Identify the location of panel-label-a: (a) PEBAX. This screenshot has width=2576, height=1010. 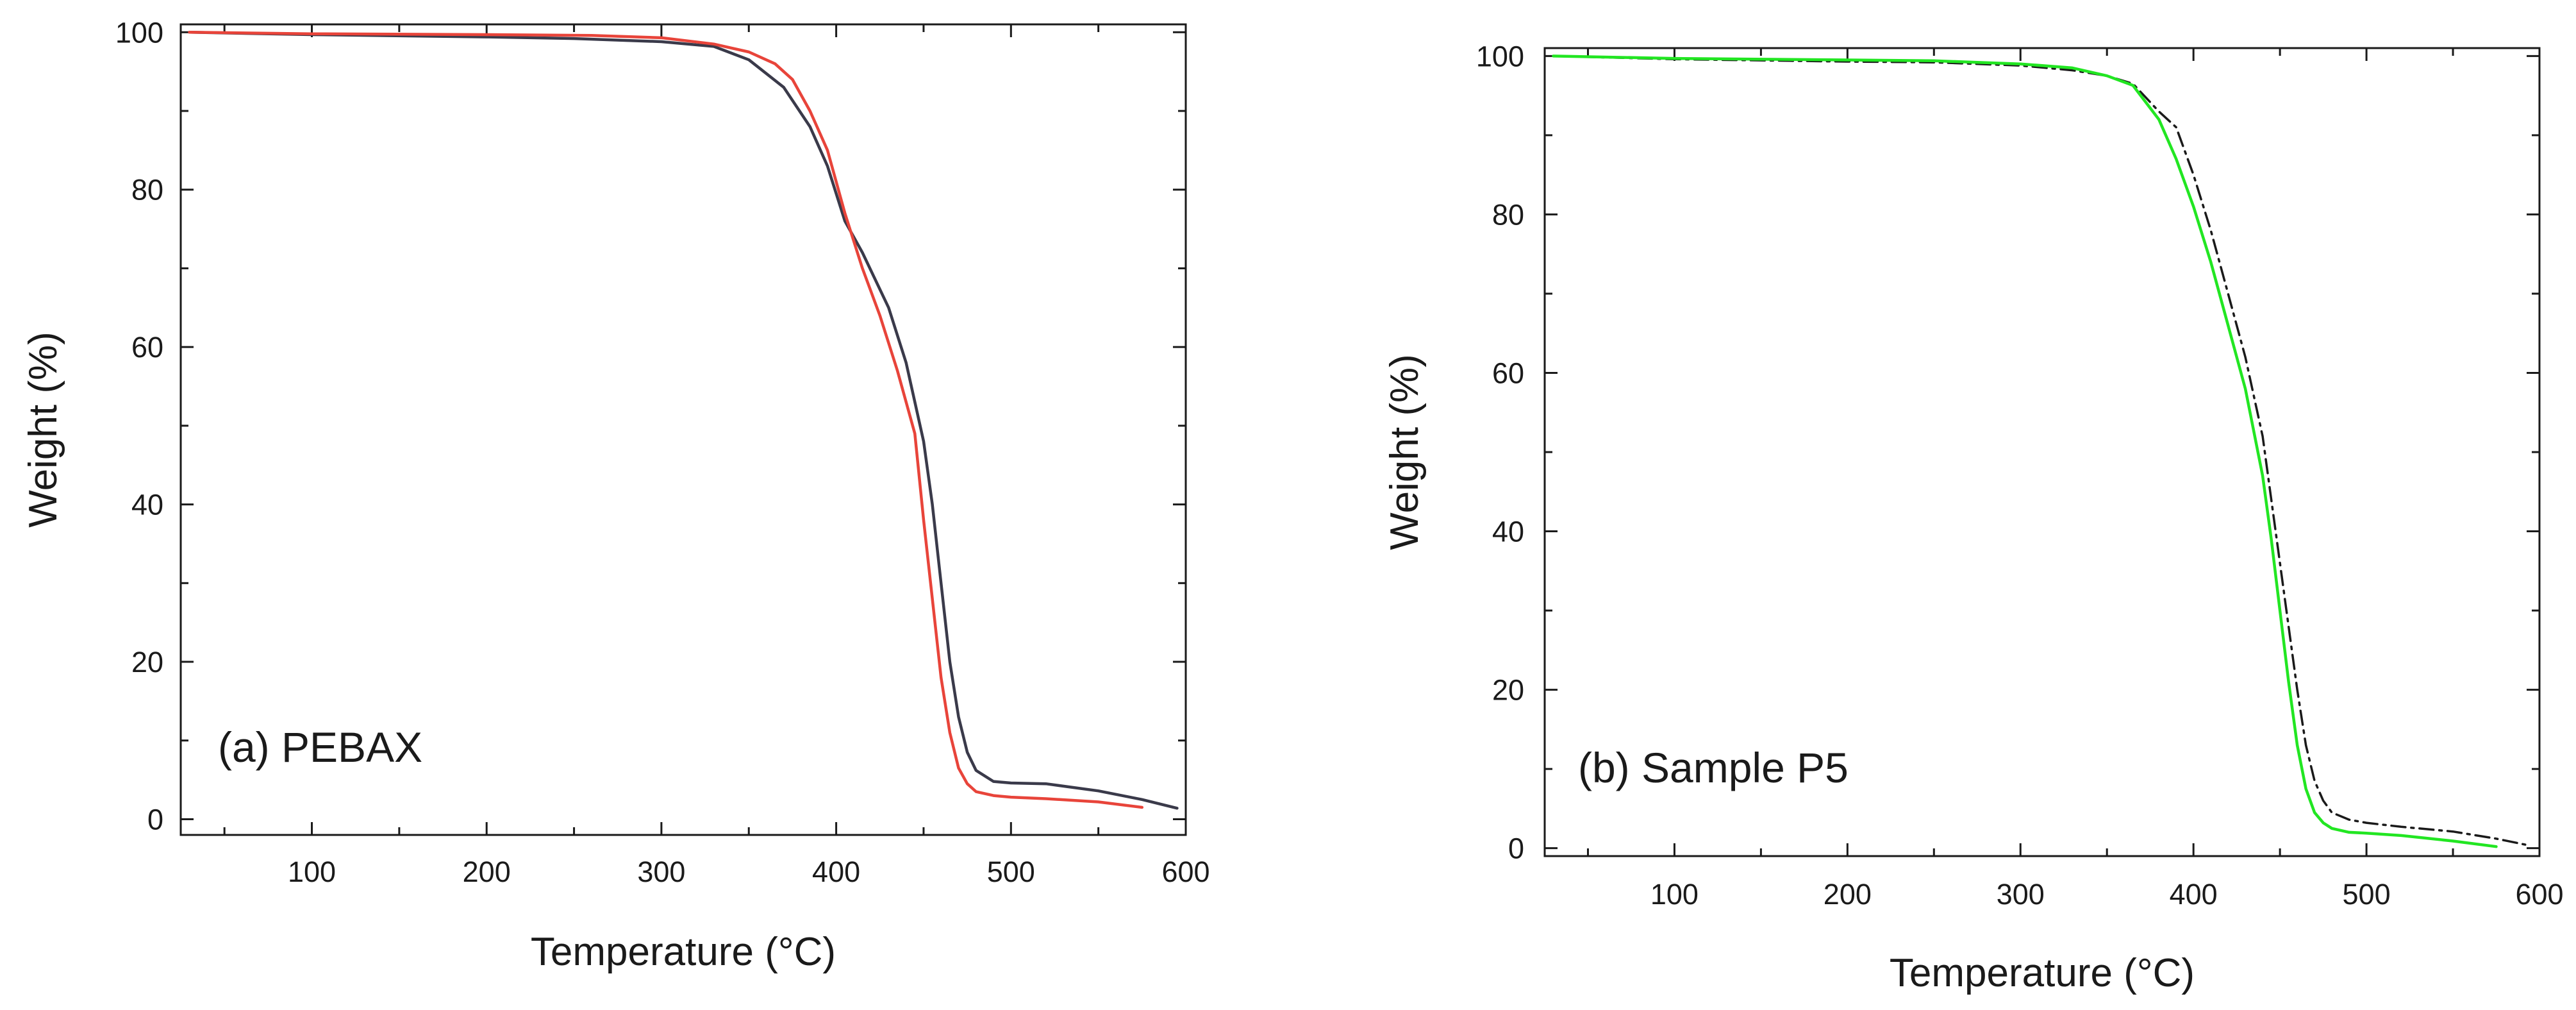
(320, 747).